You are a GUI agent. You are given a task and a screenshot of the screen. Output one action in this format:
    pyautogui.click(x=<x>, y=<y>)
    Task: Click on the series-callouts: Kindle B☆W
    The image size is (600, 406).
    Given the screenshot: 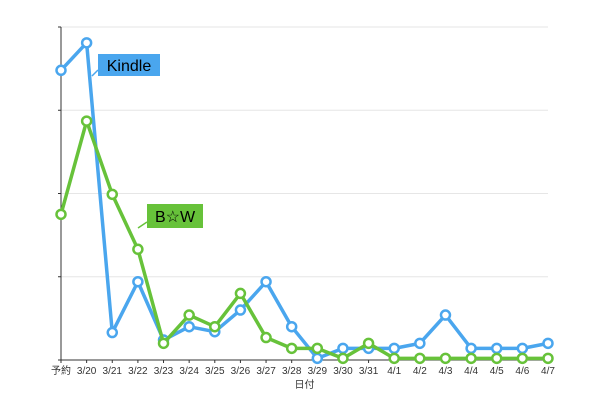 What is the action you would take?
    pyautogui.click(x=147, y=141)
    